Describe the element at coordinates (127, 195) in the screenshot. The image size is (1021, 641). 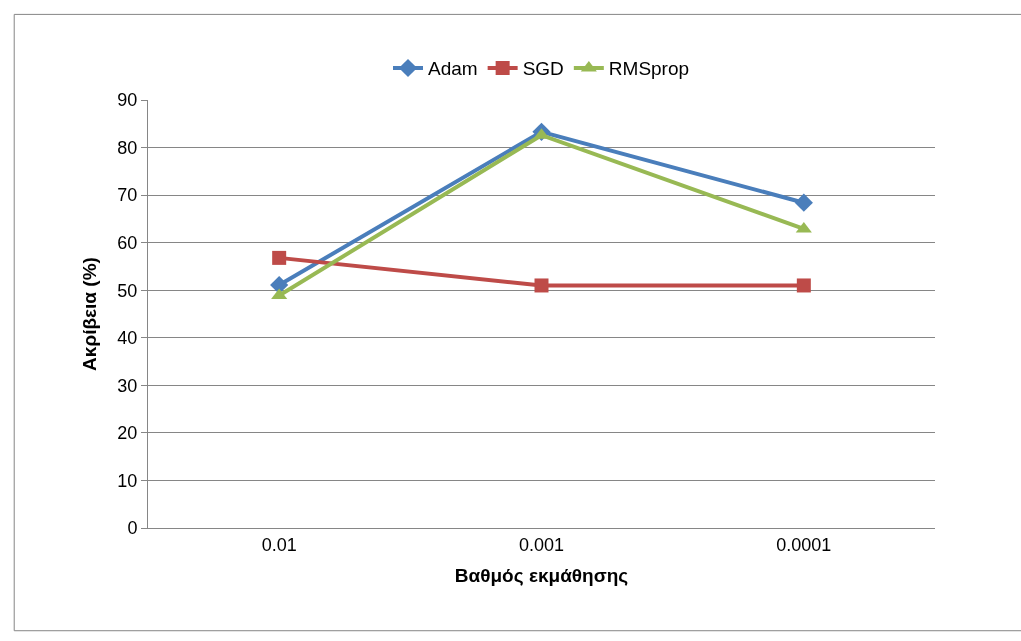
I see `y-tick-label: 70` at that location.